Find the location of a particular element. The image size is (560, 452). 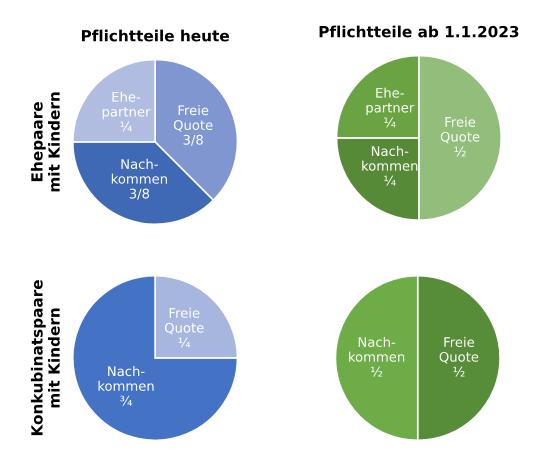

text: Ehepaare mit Kindern is located at coordinates (45, 142).